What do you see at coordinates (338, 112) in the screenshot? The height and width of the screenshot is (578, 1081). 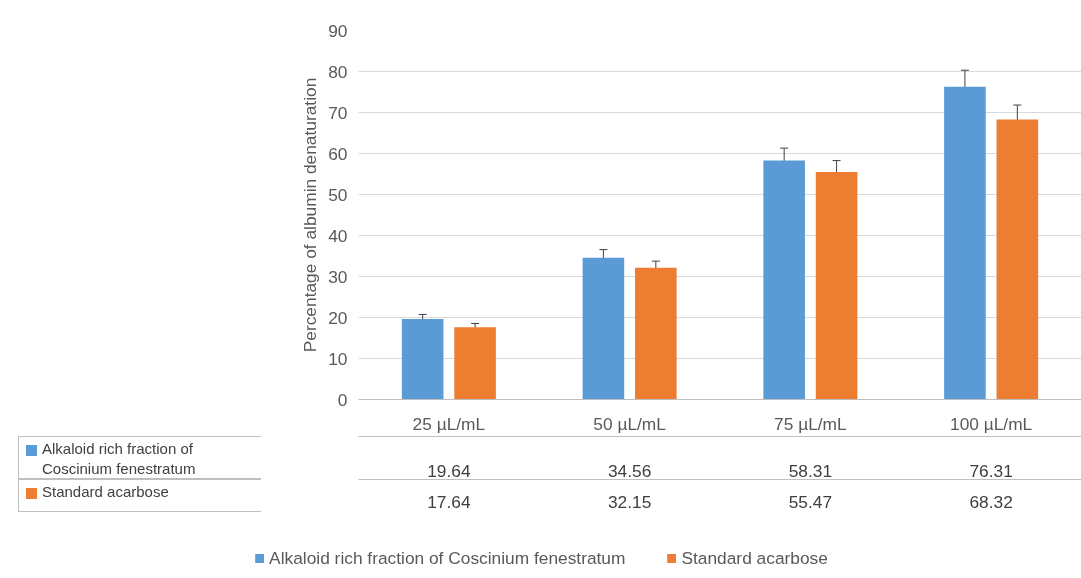 I see `y-tick-label: 70` at bounding box center [338, 112].